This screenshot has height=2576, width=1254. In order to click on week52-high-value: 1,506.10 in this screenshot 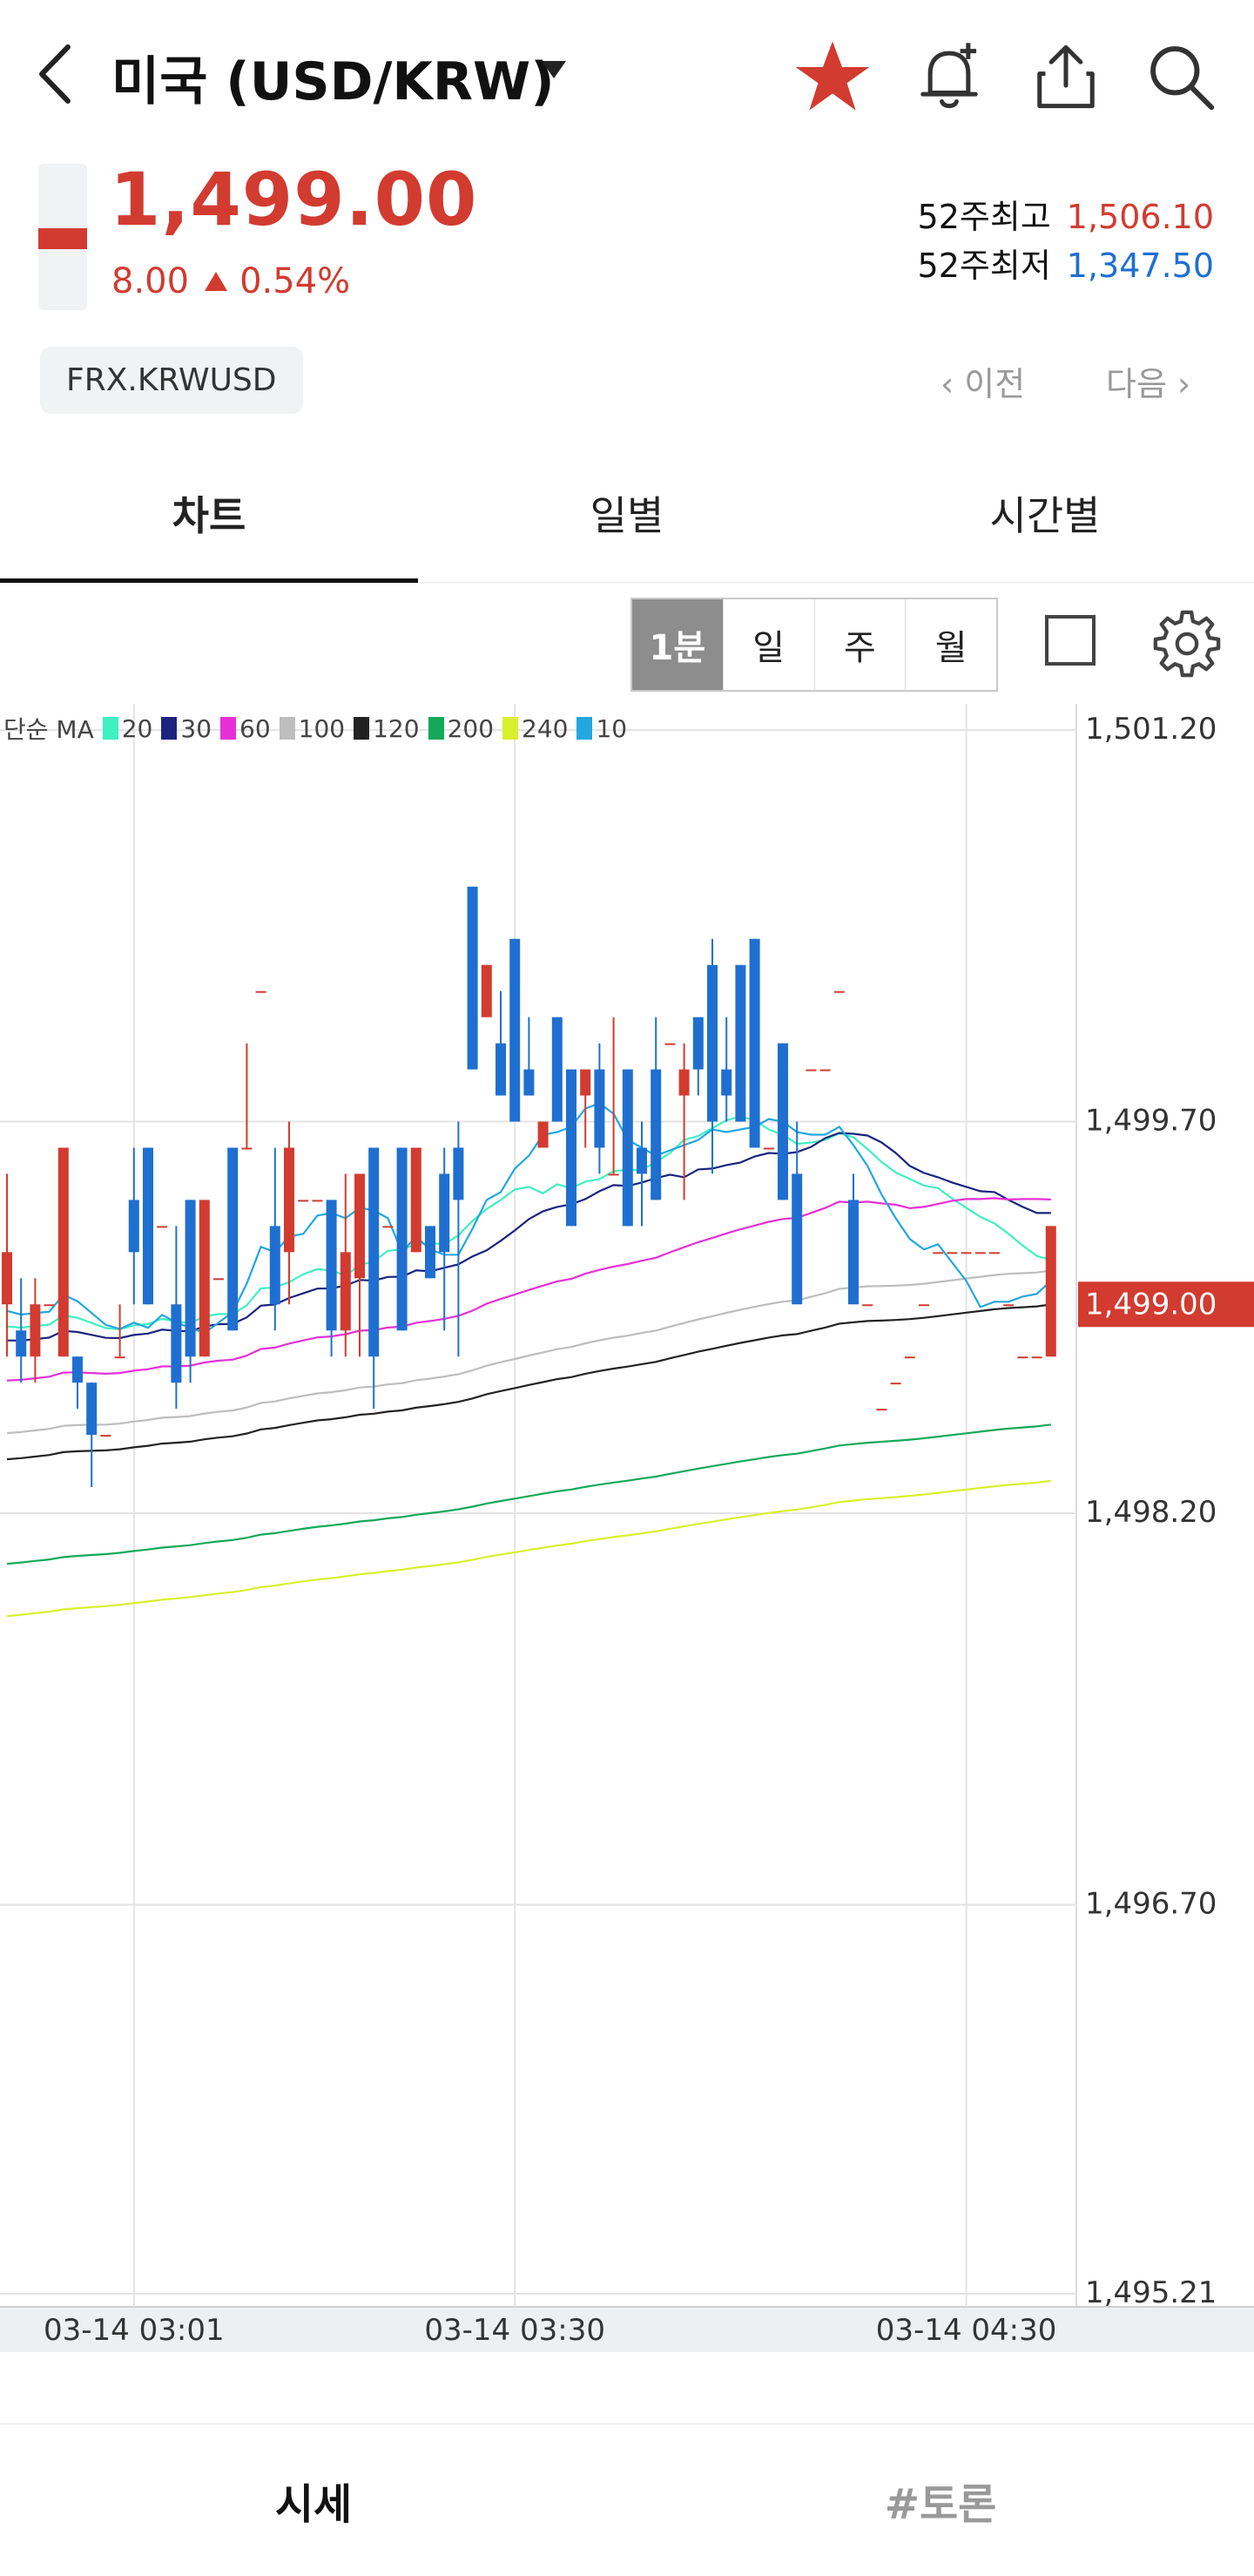, I will do `click(1140, 217)`.